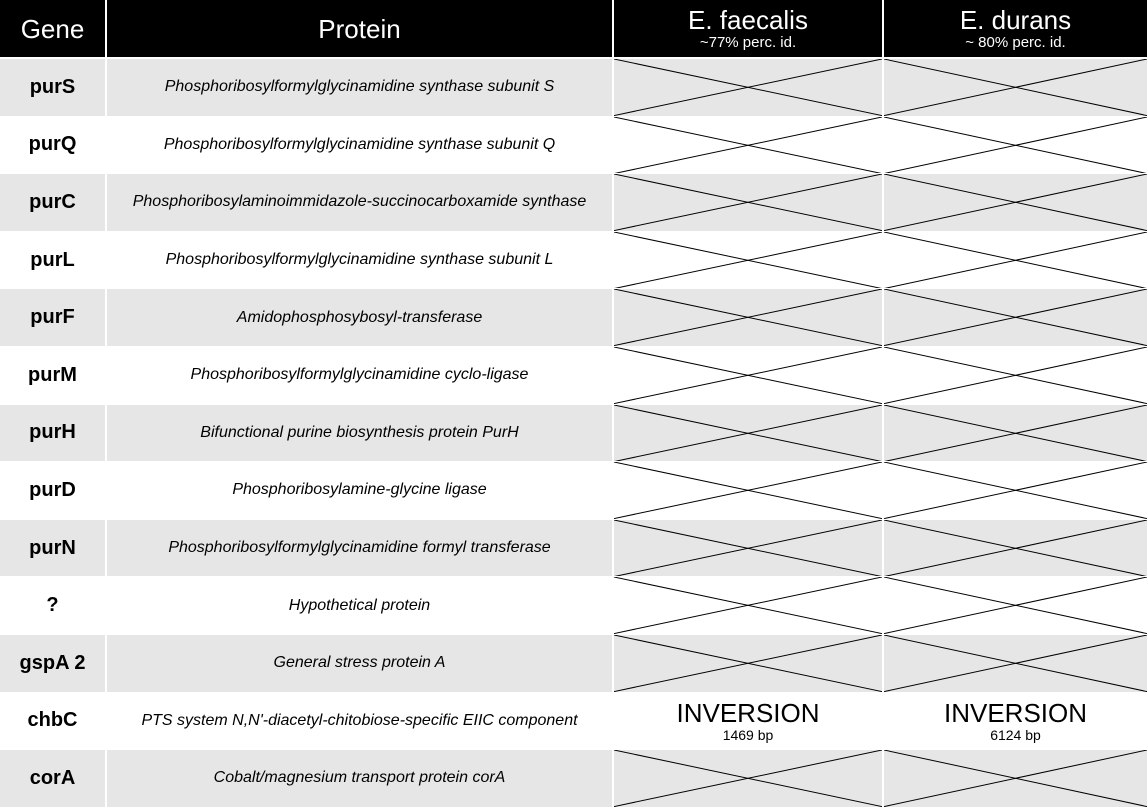 This screenshot has height=807, width=1147. Describe the element at coordinates (52, 317) in the screenshot. I see `gene-cell: purF` at that location.